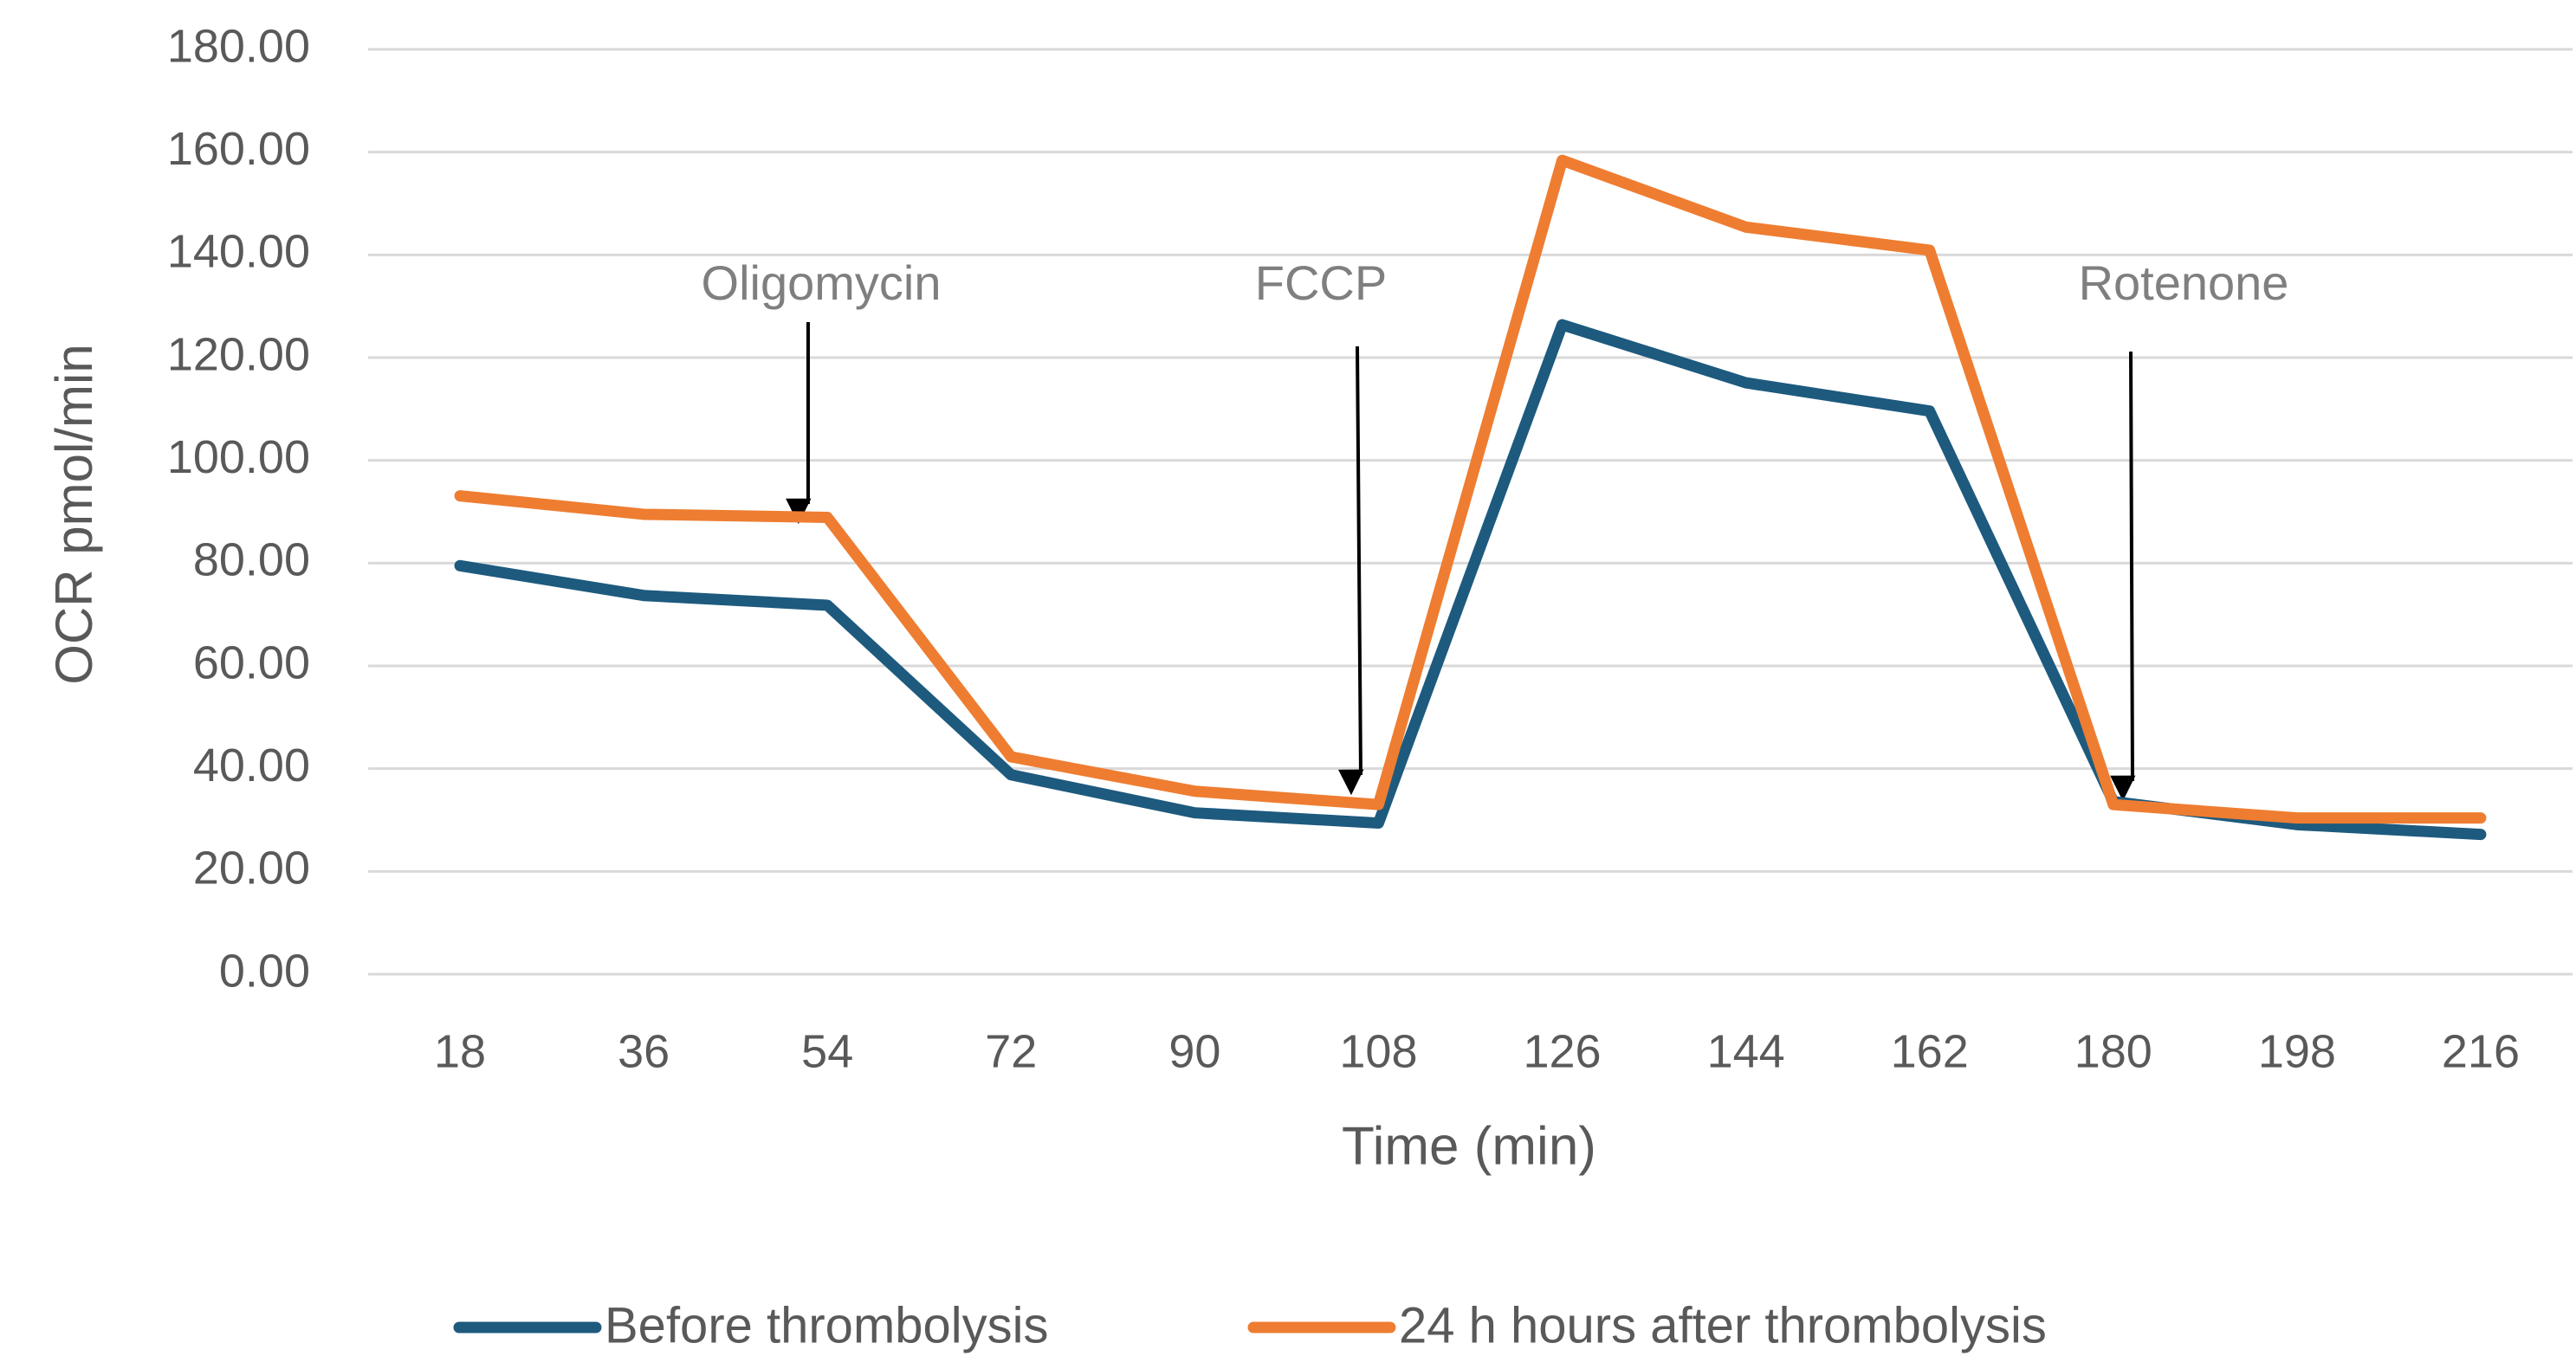 This screenshot has width=2576, height=1369. What do you see at coordinates (264, 971) in the screenshot?
I see `y-tick-label: 0.00` at bounding box center [264, 971].